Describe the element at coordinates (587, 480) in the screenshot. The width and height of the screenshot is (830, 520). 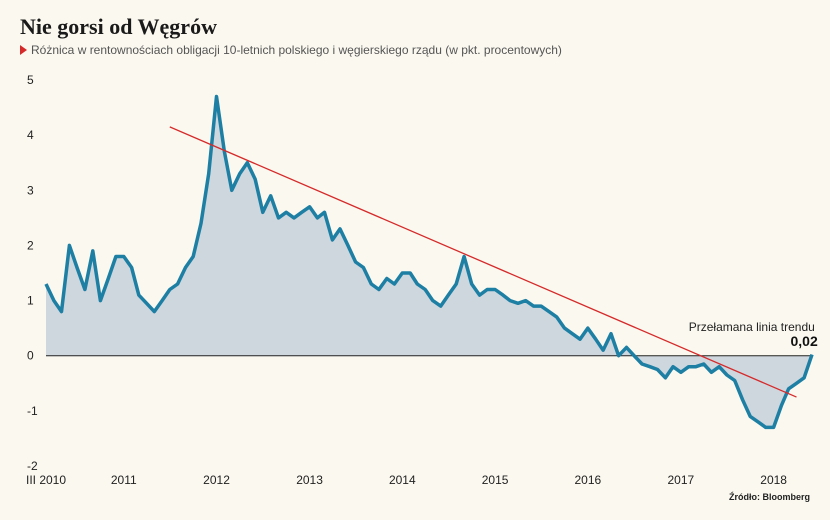
I see `x-tick-label: 2016` at that location.